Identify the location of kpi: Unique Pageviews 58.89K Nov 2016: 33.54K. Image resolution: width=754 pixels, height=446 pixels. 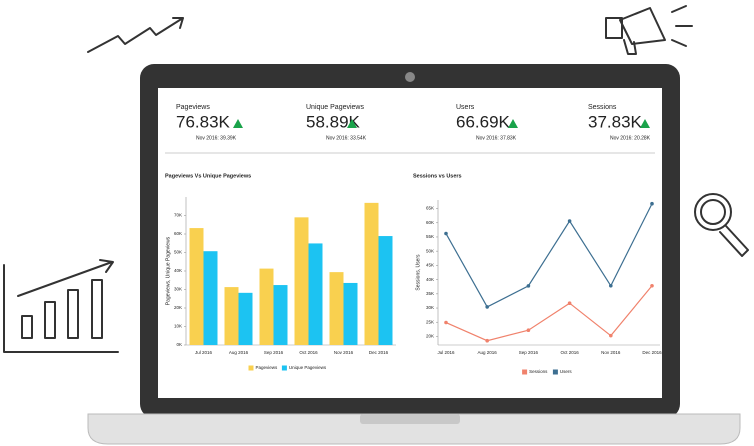
(336, 122).